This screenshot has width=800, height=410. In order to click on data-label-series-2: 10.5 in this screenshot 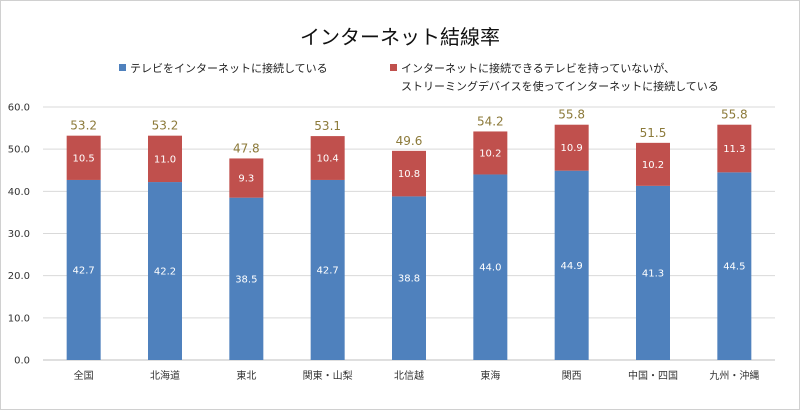, I will do `click(84, 158)`.